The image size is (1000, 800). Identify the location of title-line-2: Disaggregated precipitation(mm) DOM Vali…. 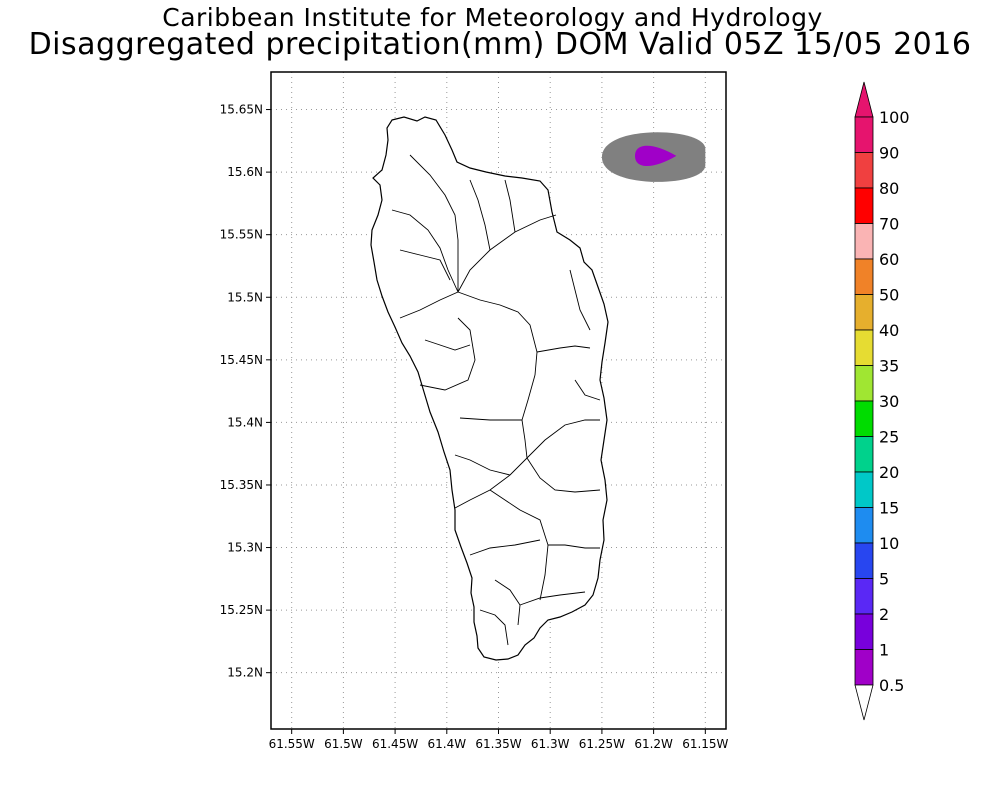
(500, 44).